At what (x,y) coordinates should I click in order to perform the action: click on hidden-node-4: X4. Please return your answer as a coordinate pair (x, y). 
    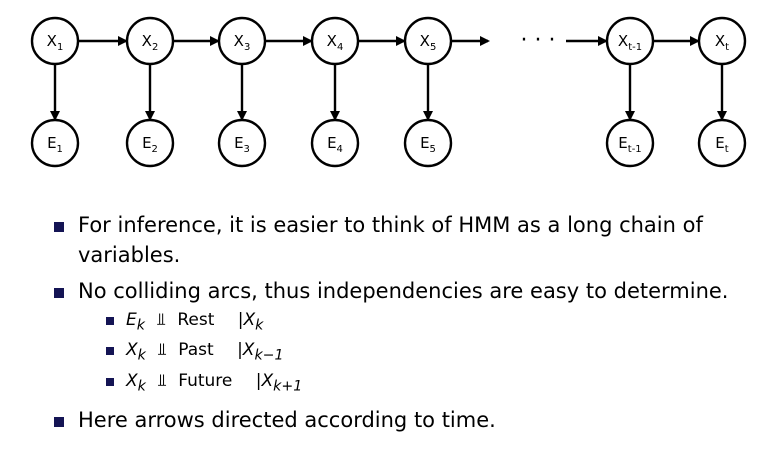
    Looking at the image, I should click on (335, 41).